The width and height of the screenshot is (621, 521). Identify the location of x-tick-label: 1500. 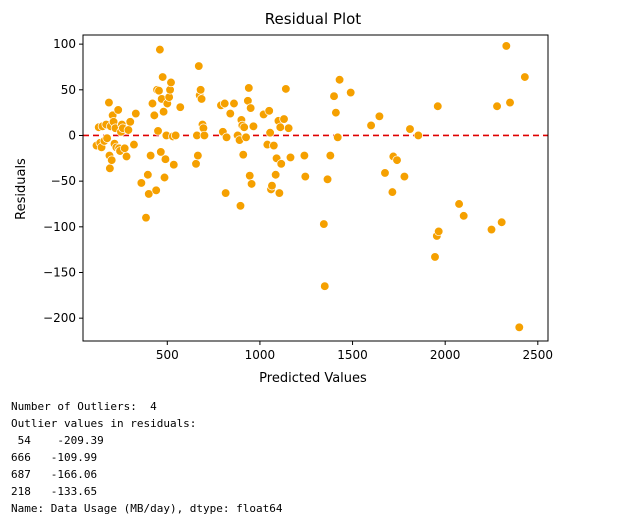
(352, 355).